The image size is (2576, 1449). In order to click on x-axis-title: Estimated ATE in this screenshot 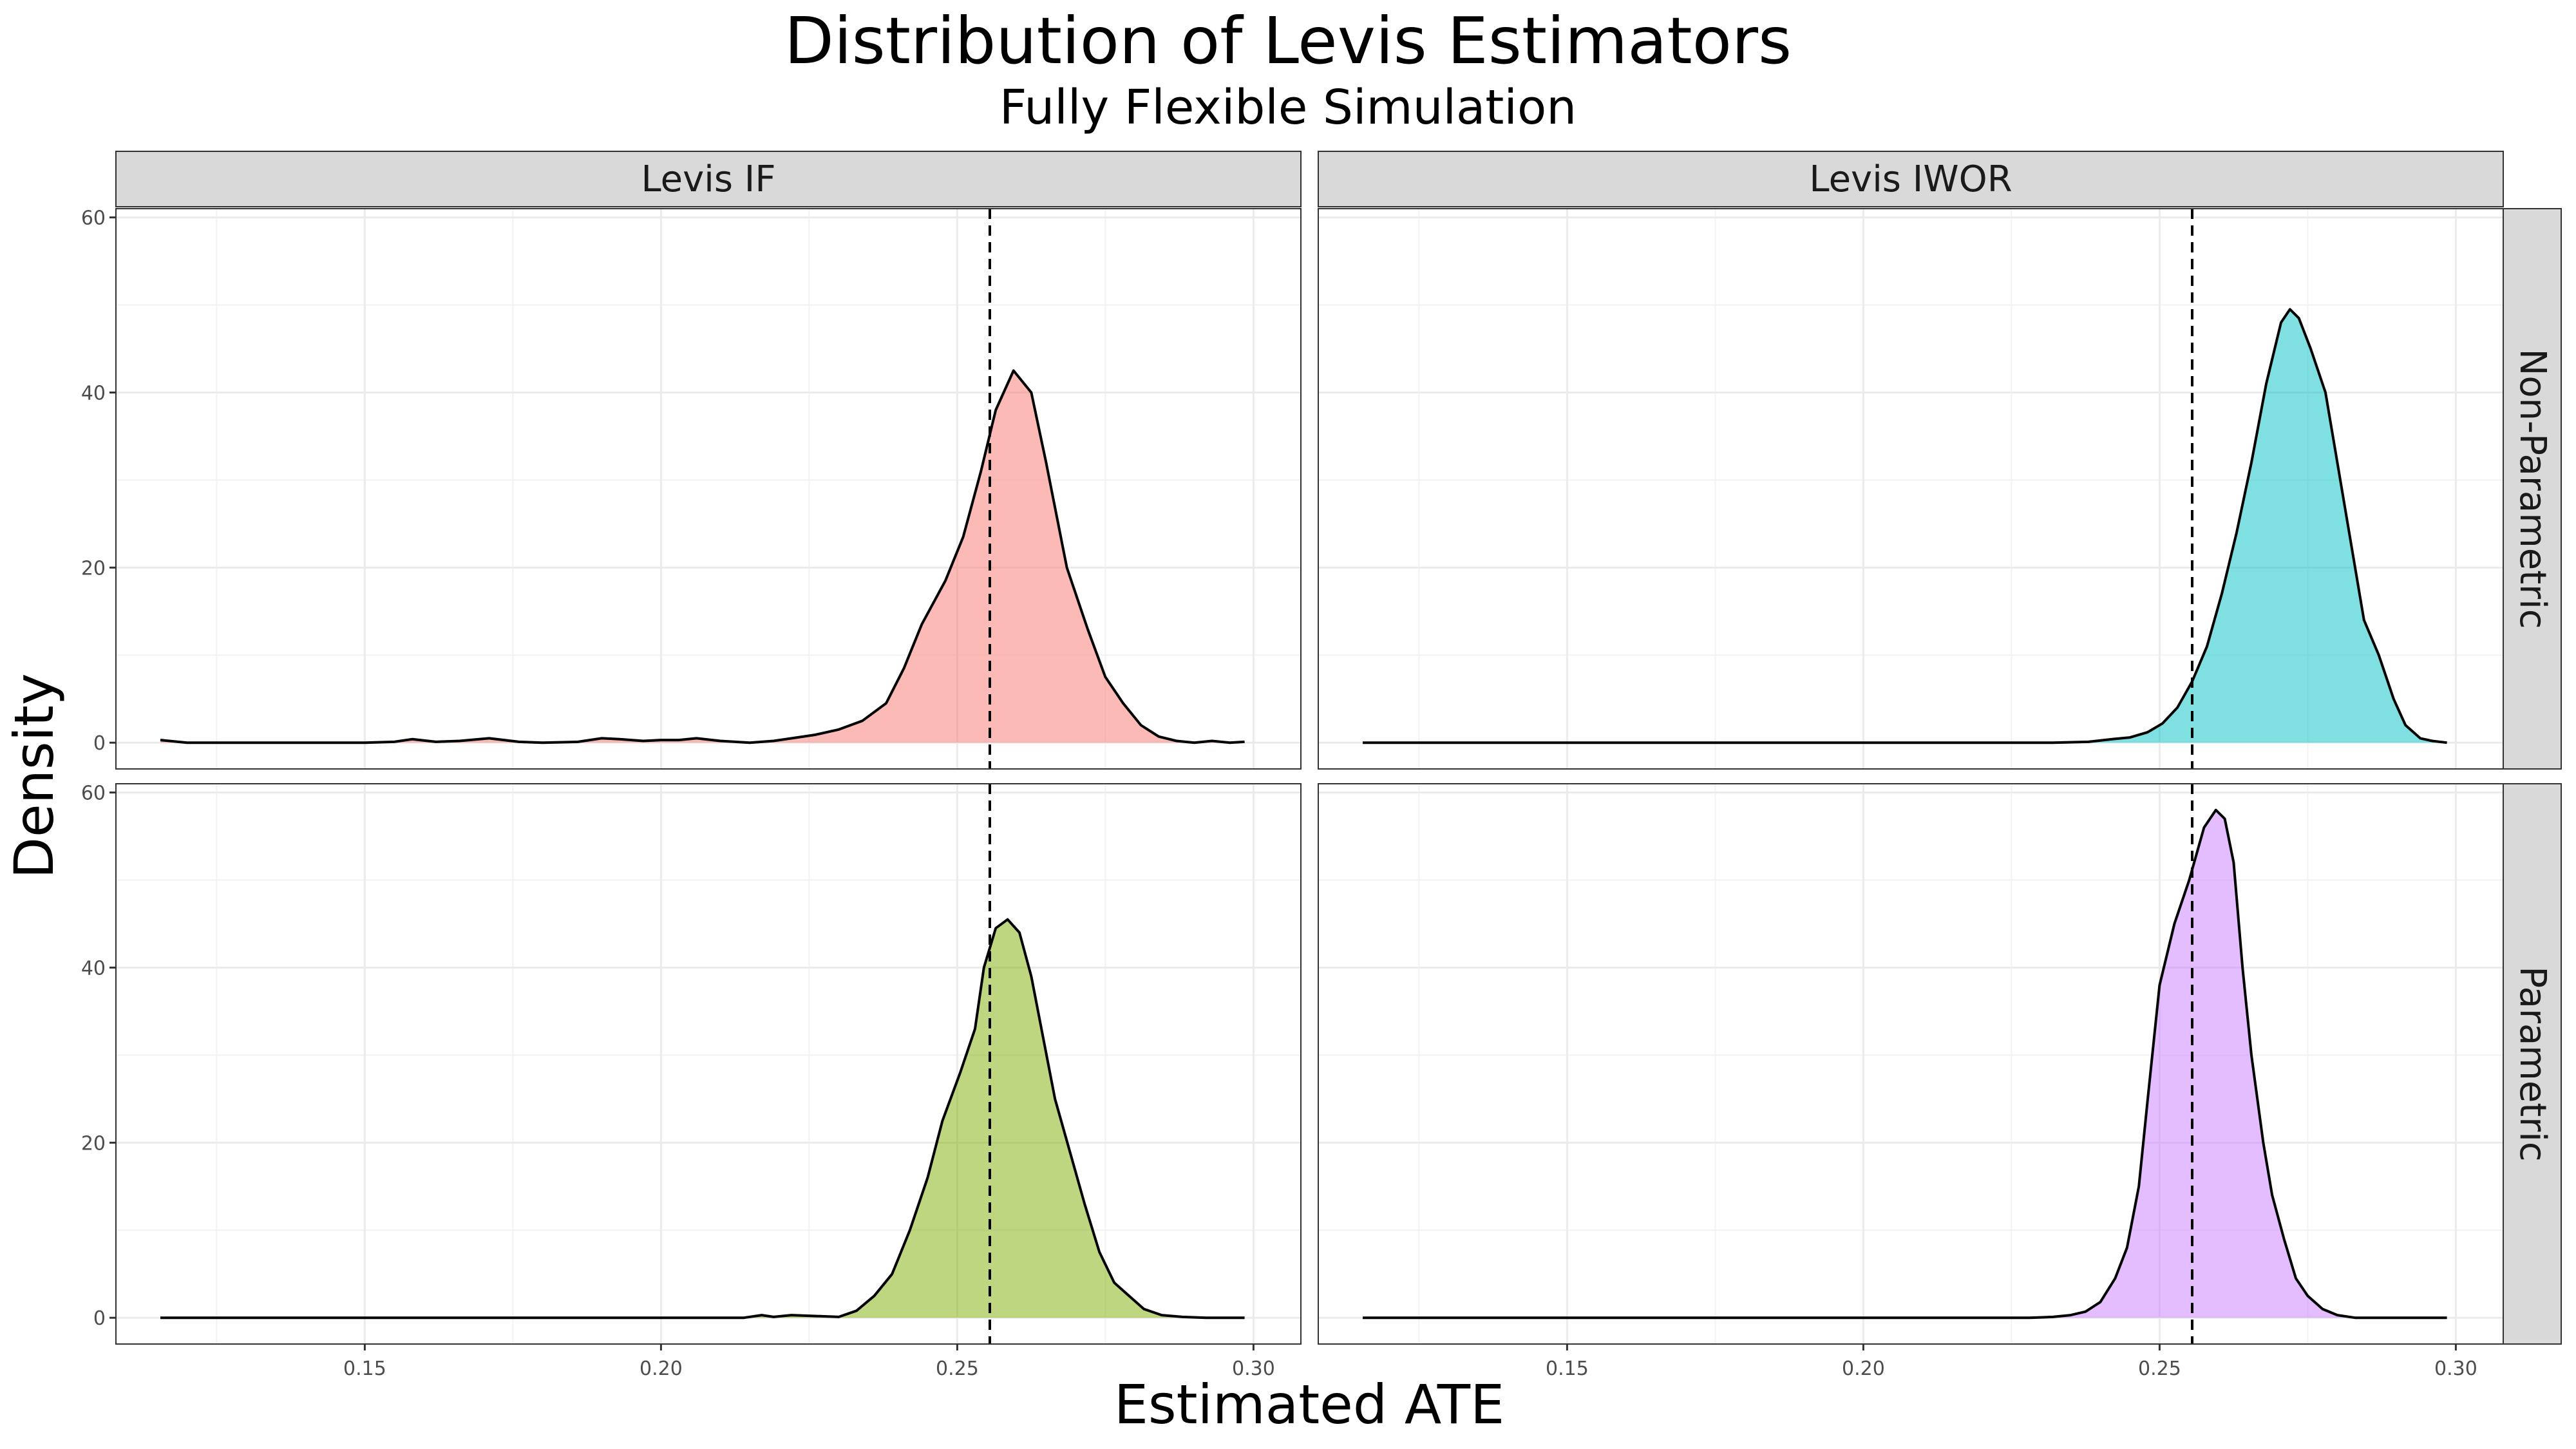, I will do `click(1309, 1405)`.